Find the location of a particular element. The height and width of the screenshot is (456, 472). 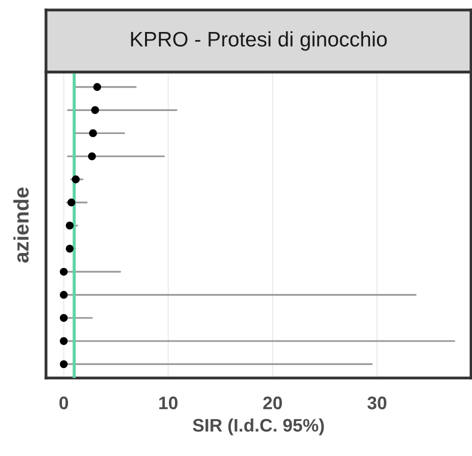

x-tick-label: 30 is located at coordinates (376, 403).